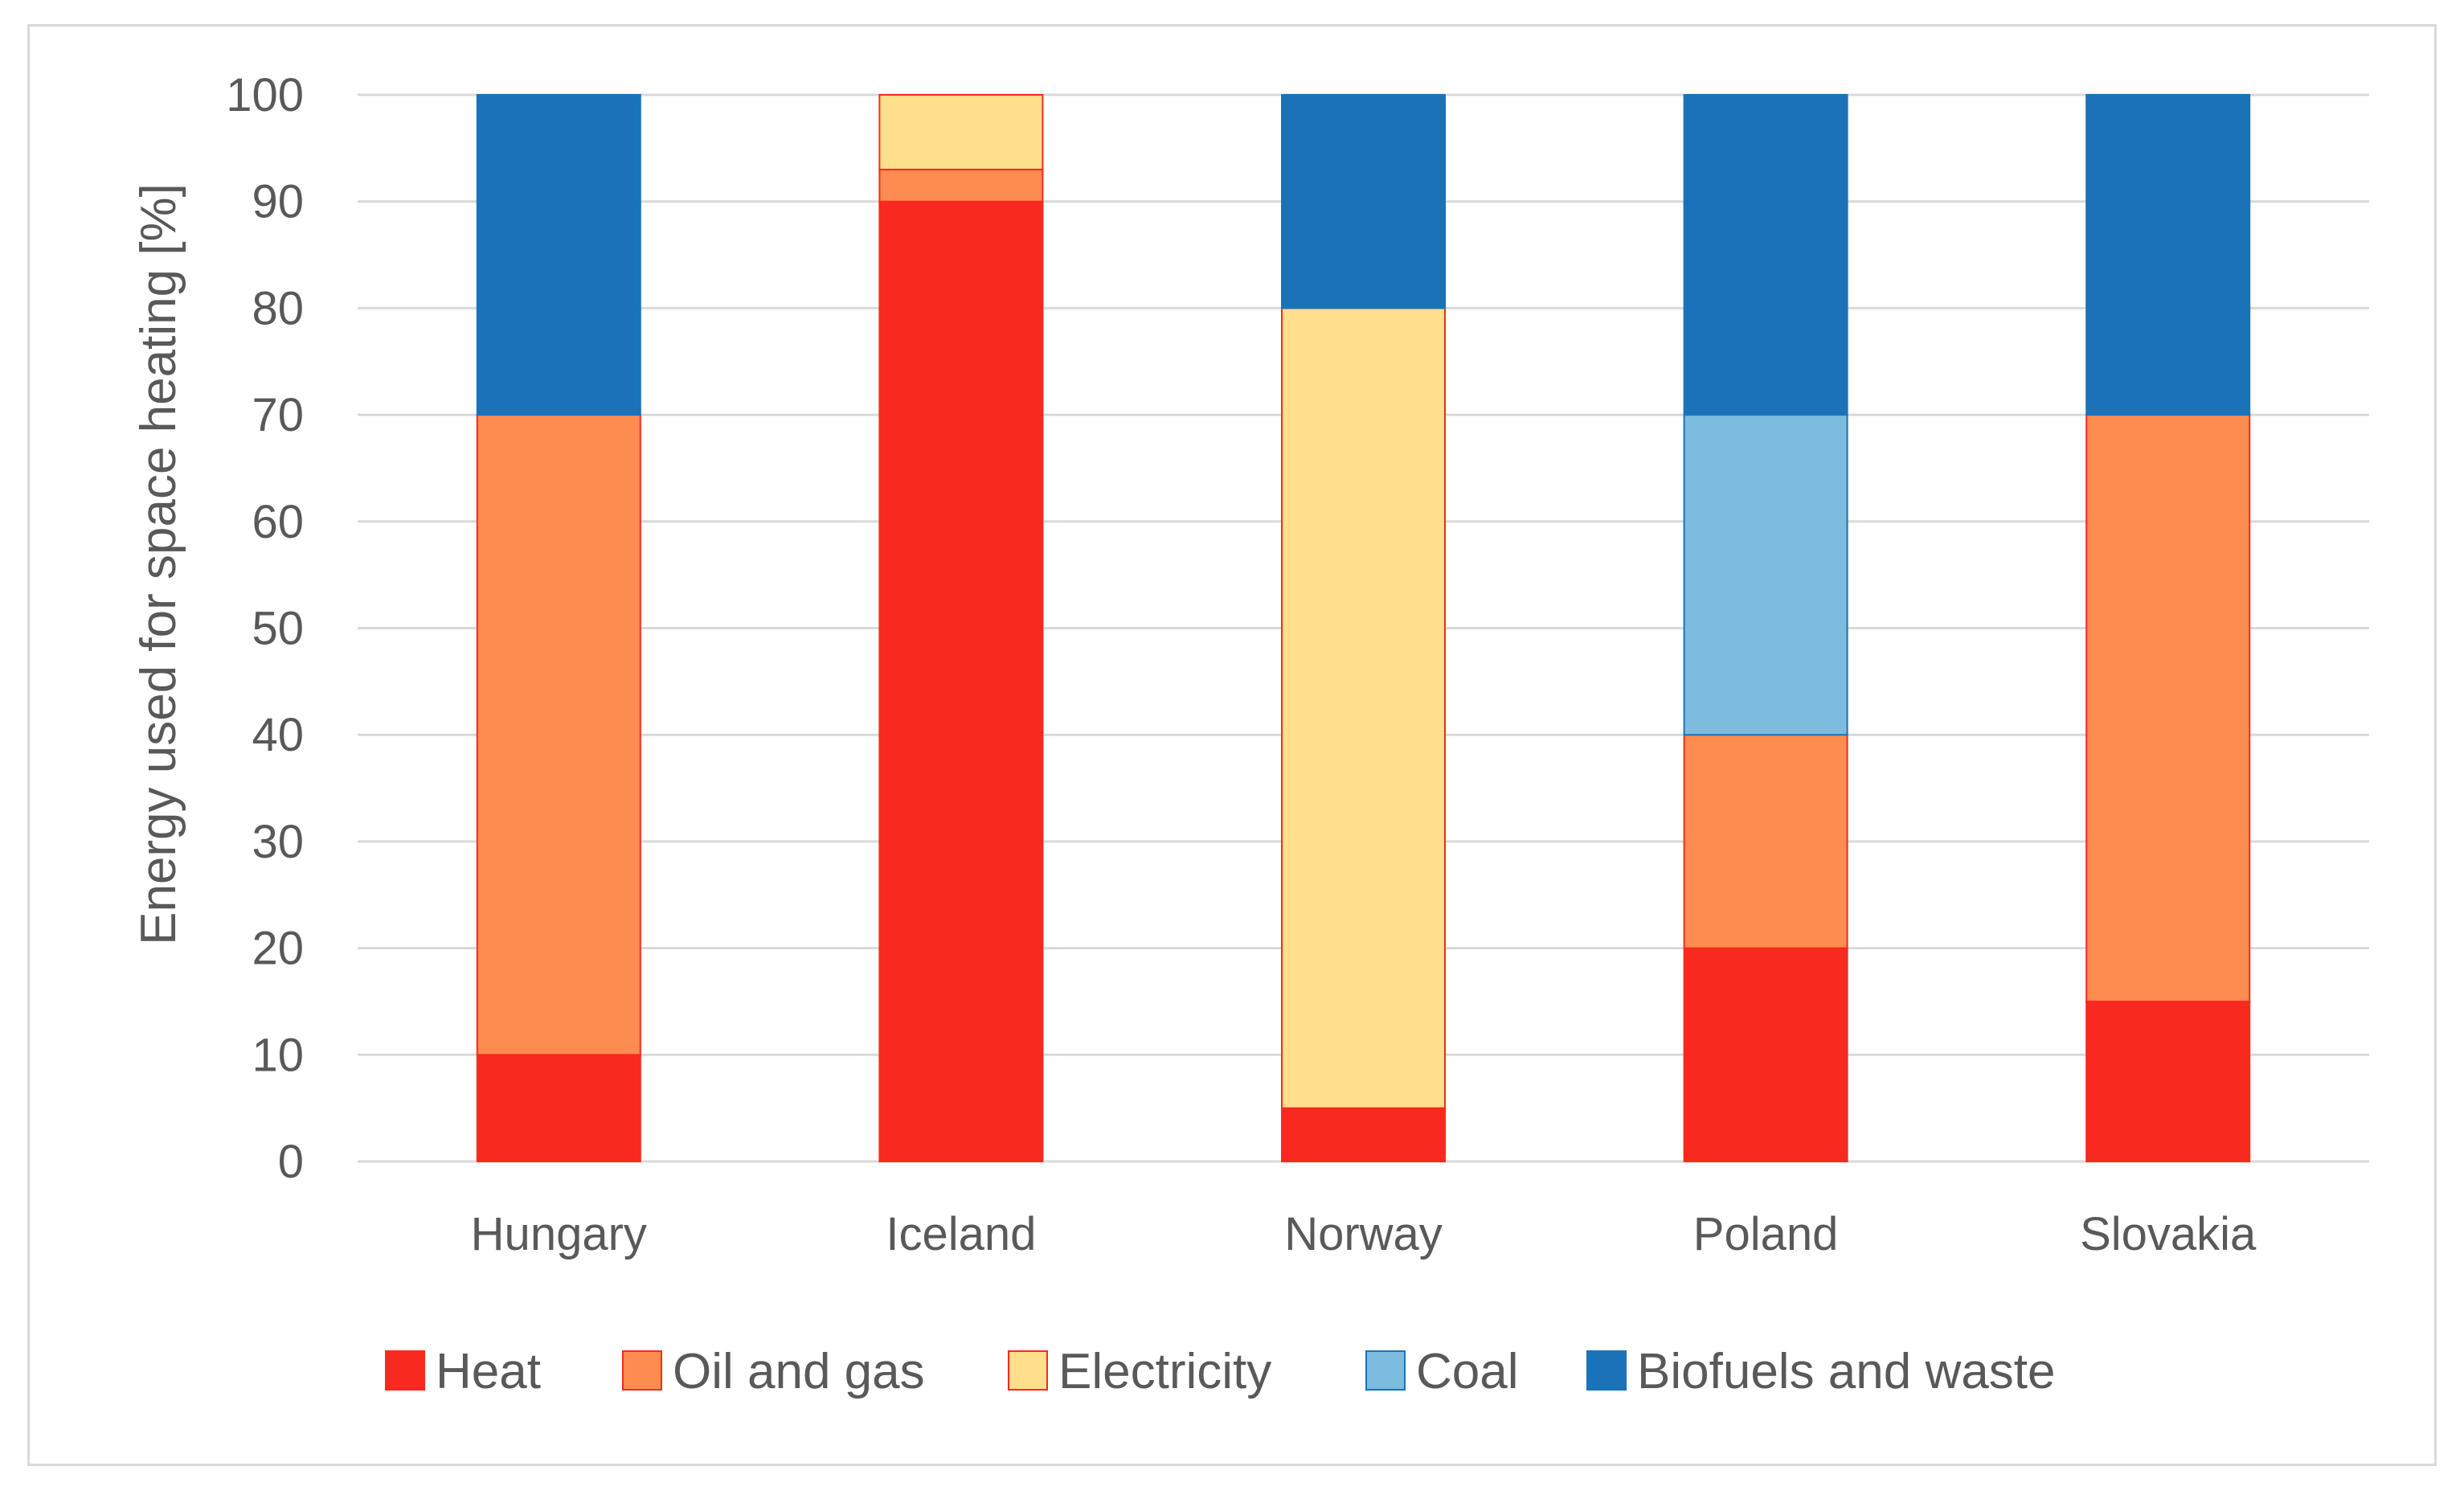 Image resolution: width=2464 pixels, height=1491 pixels. Describe the element at coordinates (961, 1234) in the screenshot. I see `x-tick-label: Iceland` at that location.